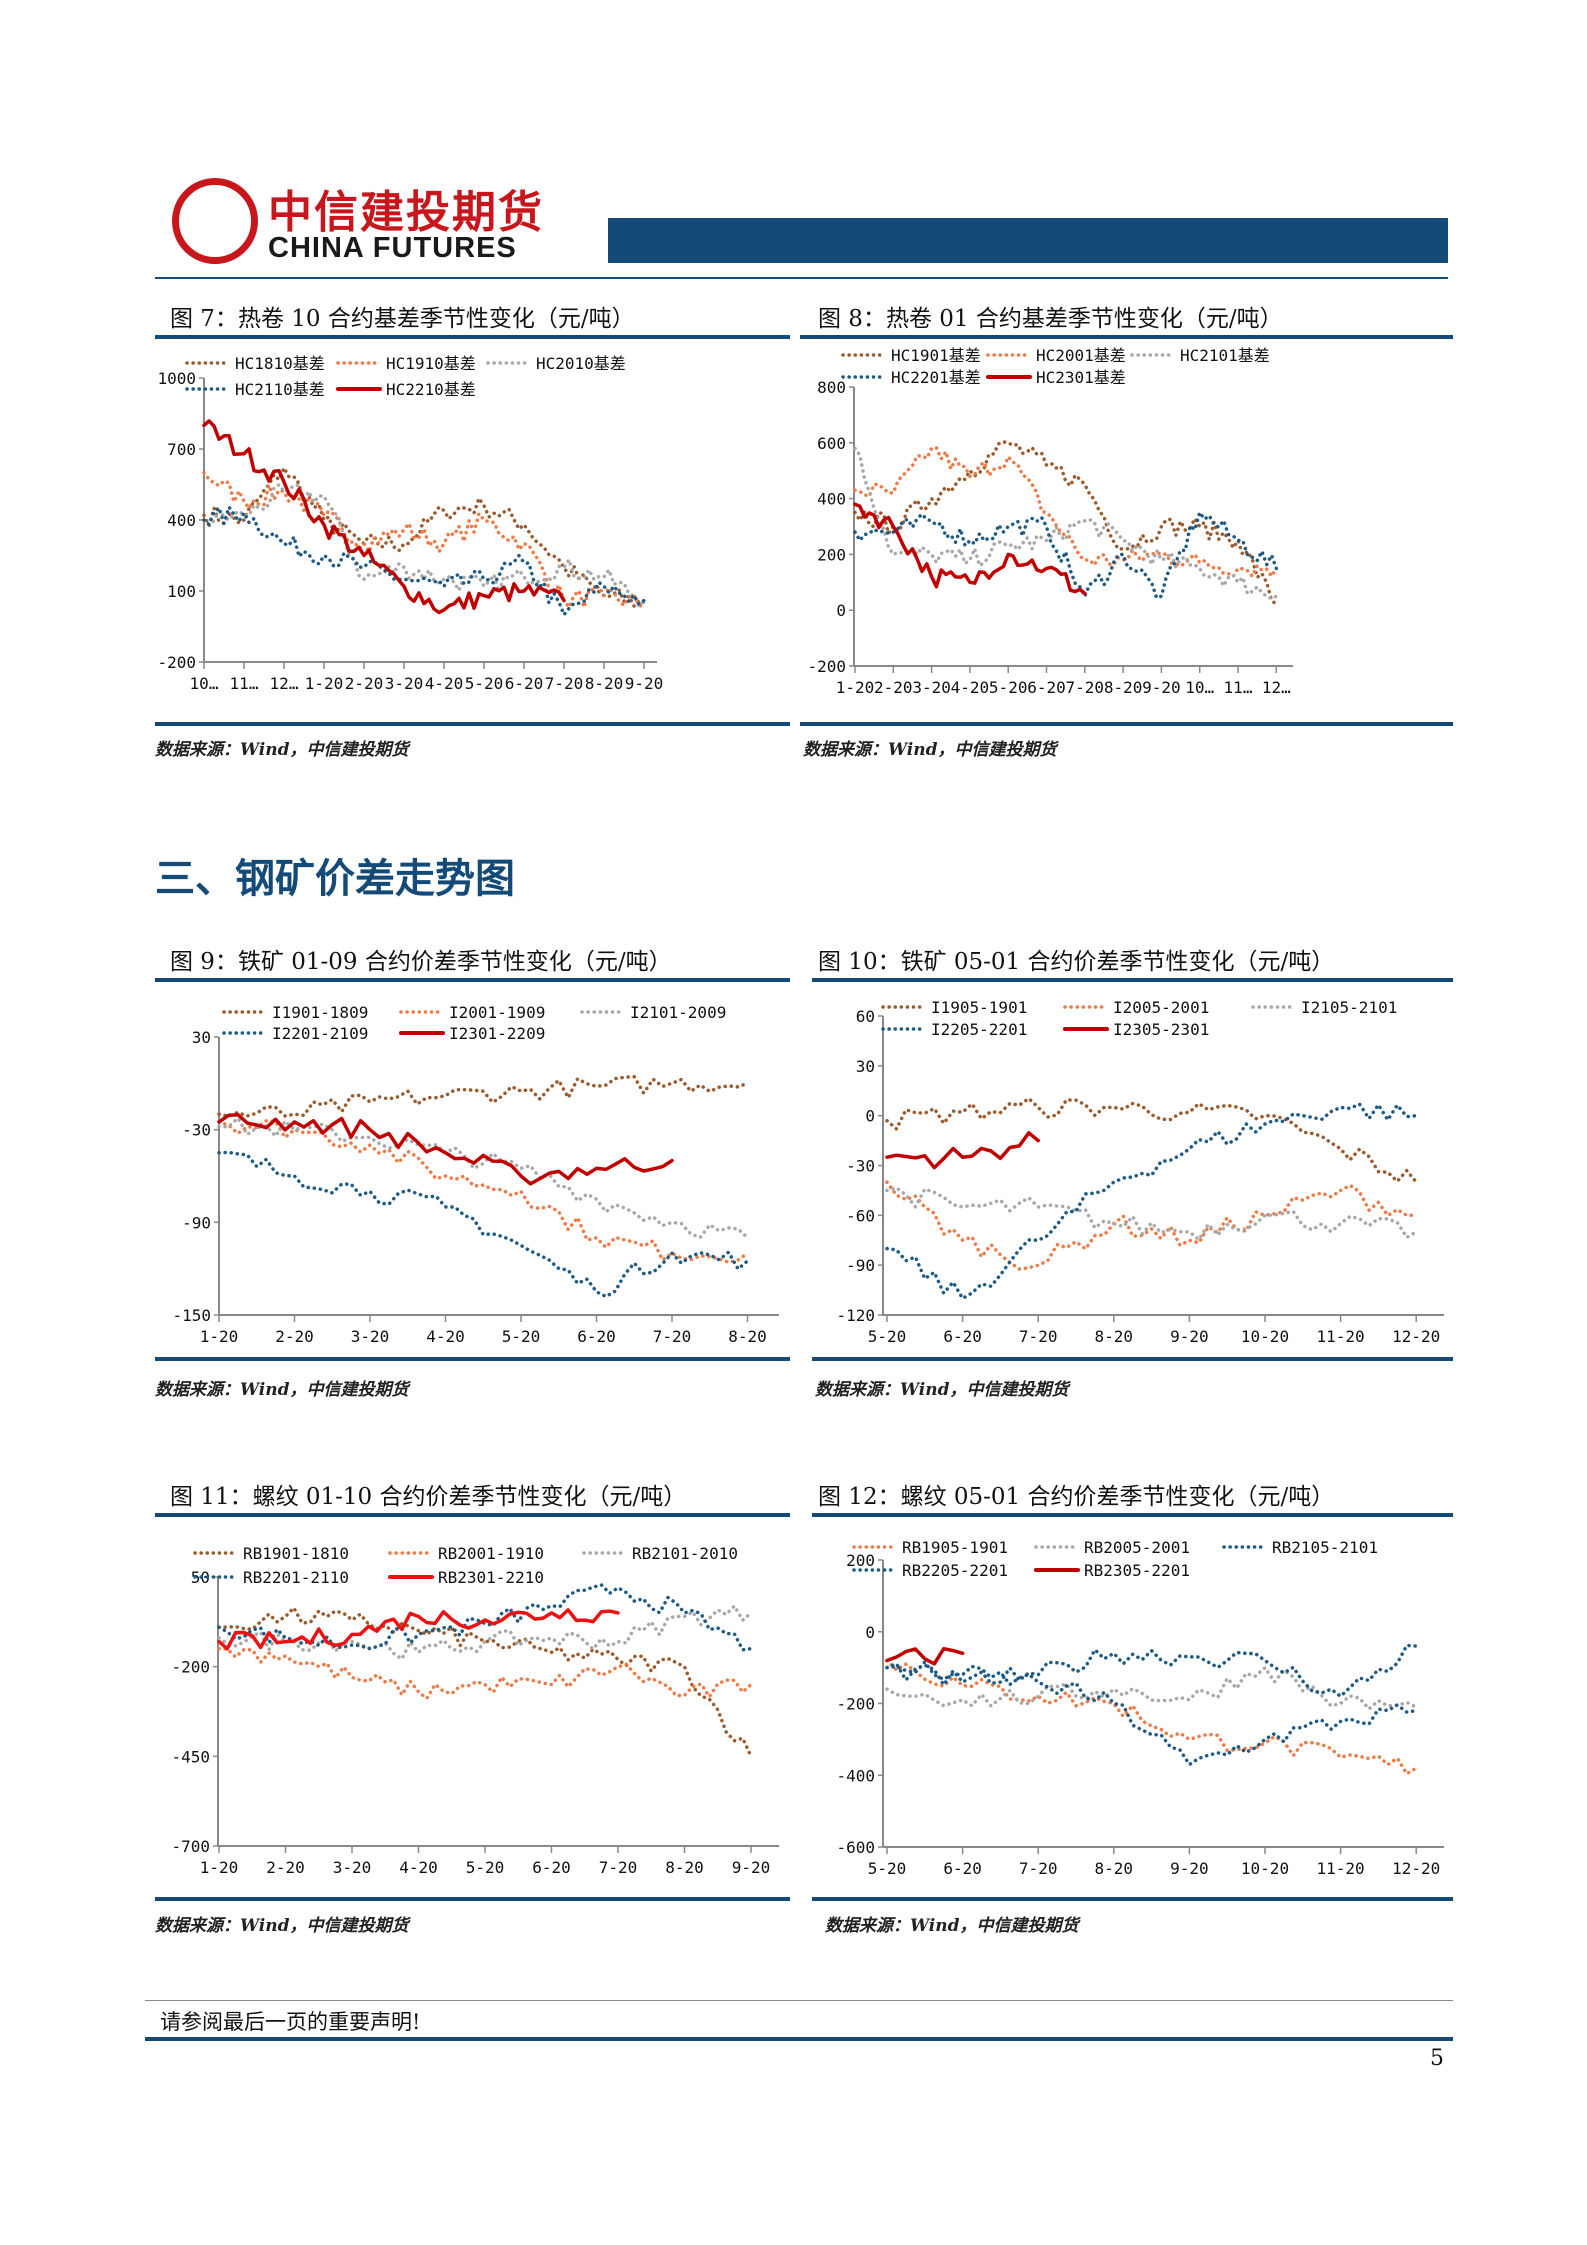 This screenshot has width=1587, height=2245. I want to click on y-tick-label: -60, so click(860, 1215).